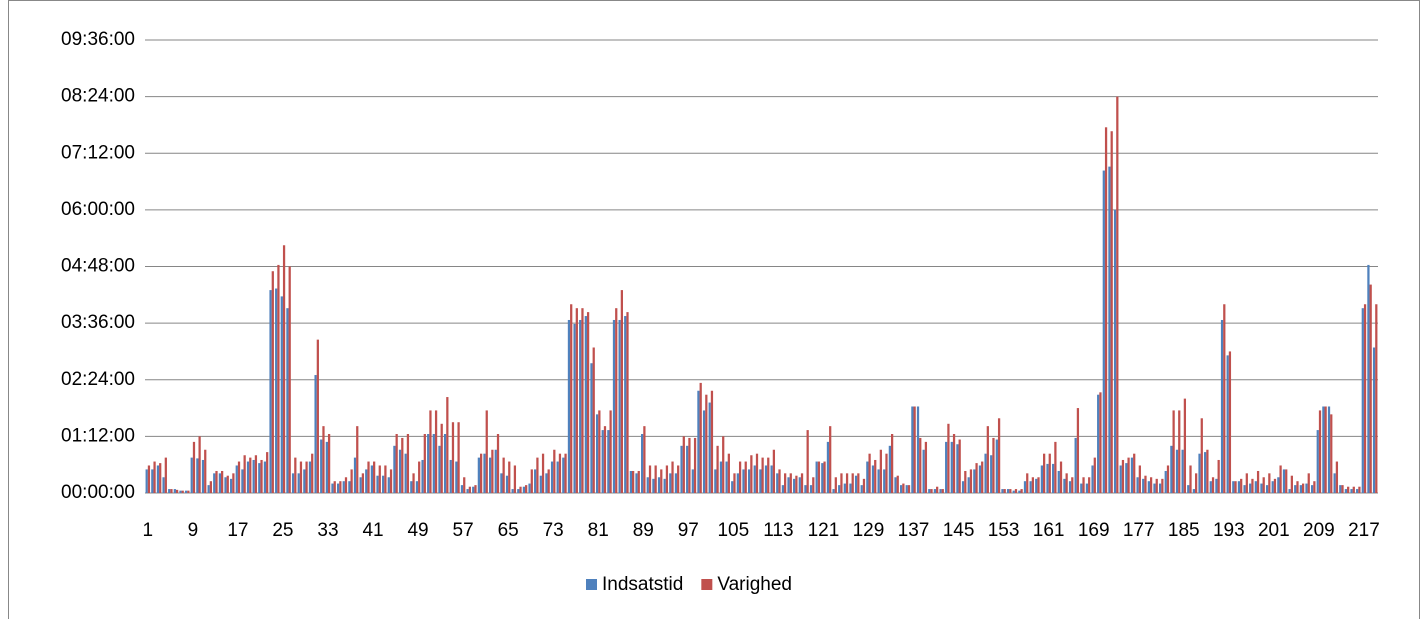  What do you see at coordinates (1184, 530) in the screenshot?
I see `x-tick-label: 185` at bounding box center [1184, 530].